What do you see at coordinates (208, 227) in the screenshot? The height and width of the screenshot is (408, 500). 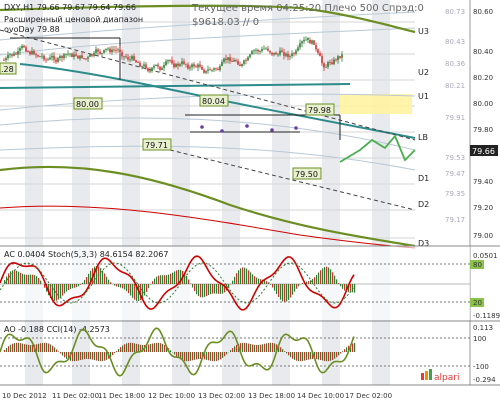 I see `red-ma-line` at bounding box center [208, 227].